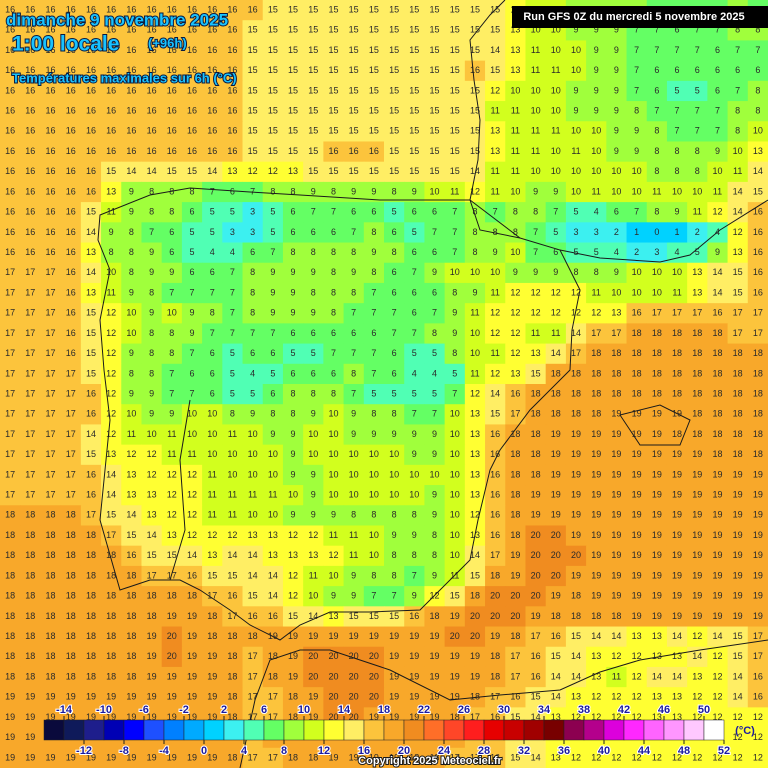 Image resolution: width=768 pixels, height=768 pixels. I want to click on temperature-value: 5, so click(575, 252).